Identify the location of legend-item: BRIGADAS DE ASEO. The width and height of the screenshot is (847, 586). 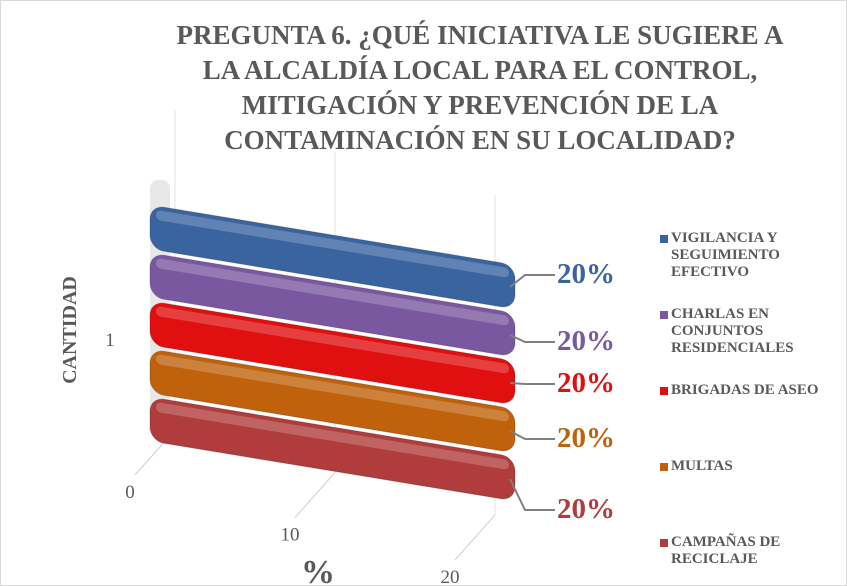
(745, 420).